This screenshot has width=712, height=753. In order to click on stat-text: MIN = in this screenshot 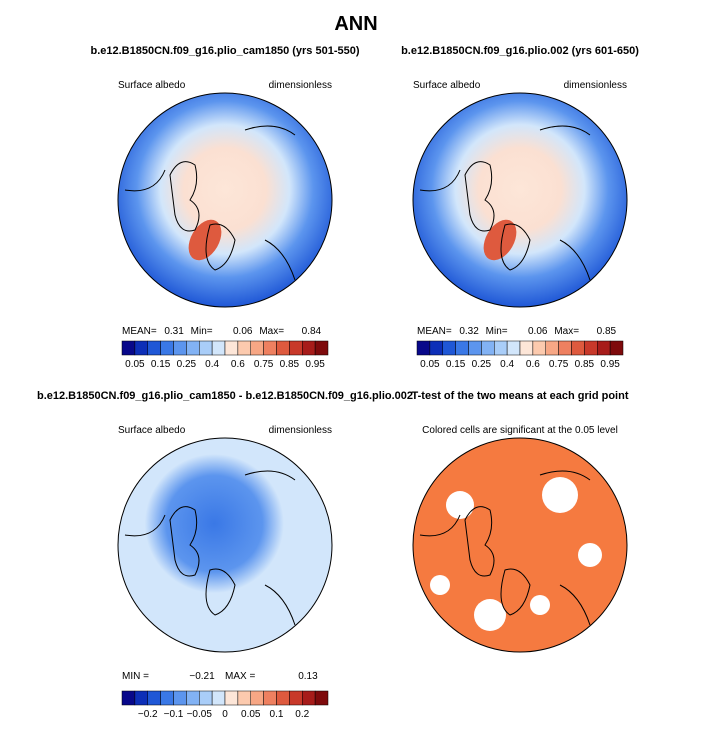, I will do `click(135, 676)`.